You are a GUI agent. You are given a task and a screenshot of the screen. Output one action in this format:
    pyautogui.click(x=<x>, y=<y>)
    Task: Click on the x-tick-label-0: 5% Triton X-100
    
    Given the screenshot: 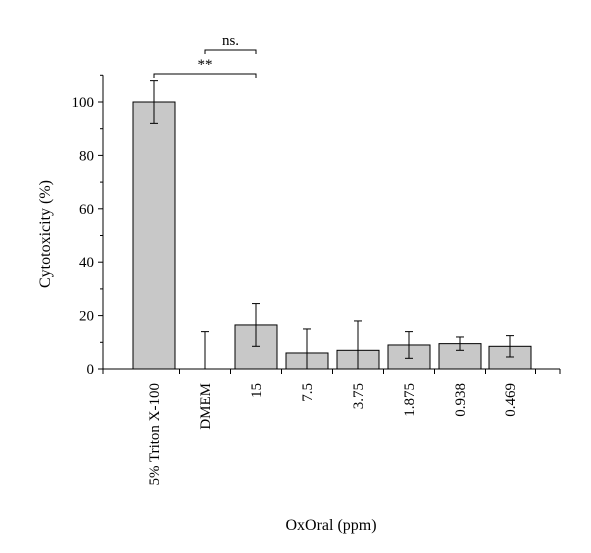 What is the action you would take?
    pyautogui.click(x=155, y=434)
    